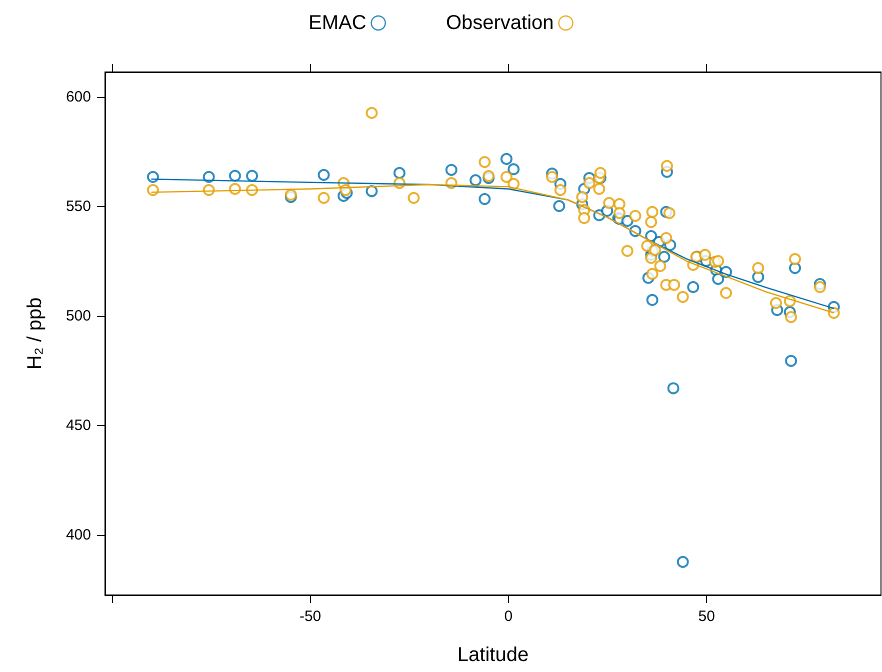  I want to click on x-tick-label: 50, so click(706, 616).